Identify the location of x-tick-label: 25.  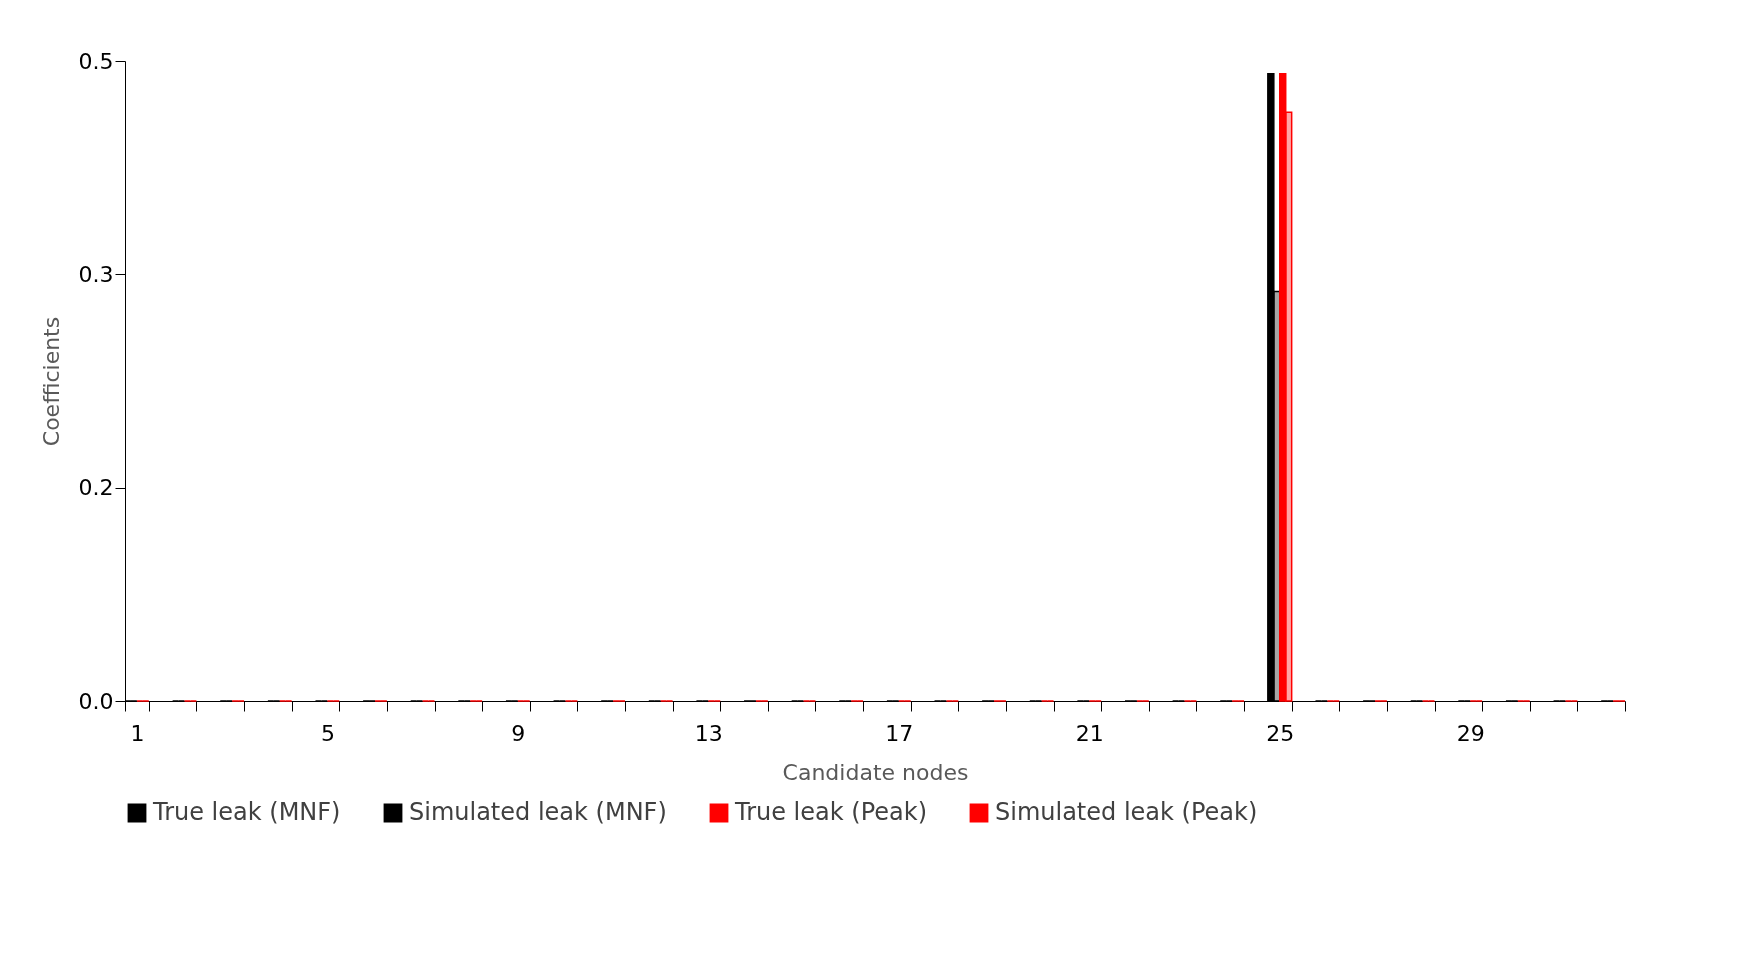
(1280, 733).